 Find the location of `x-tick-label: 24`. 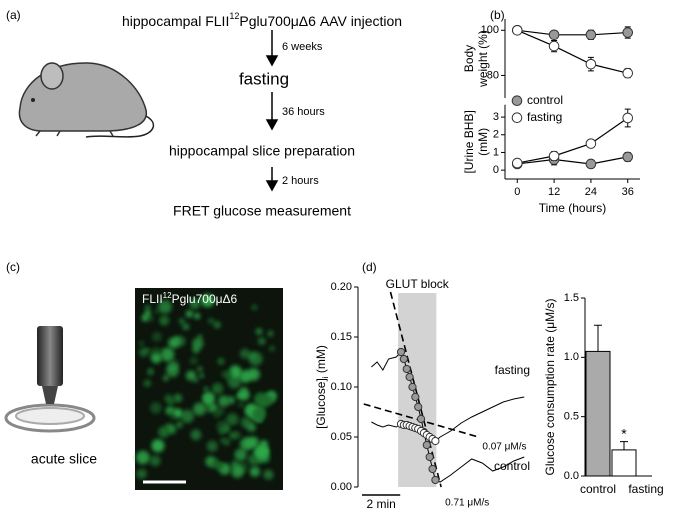

x-tick-label: 24 is located at coordinates (591, 192).